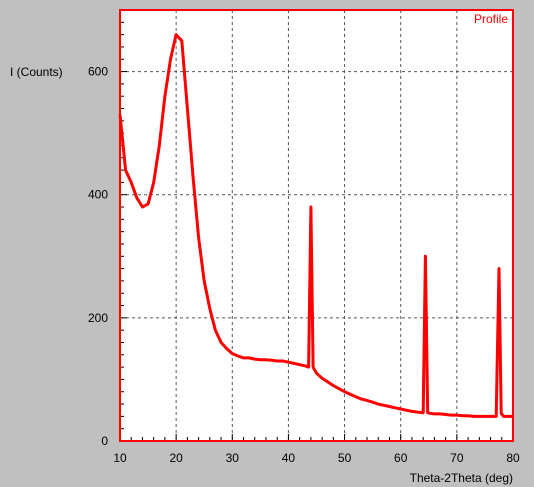 This screenshot has width=534, height=487. Describe the element at coordinates (289, 458) in the screenshot. I see `x-tick-label: 40` at that location.